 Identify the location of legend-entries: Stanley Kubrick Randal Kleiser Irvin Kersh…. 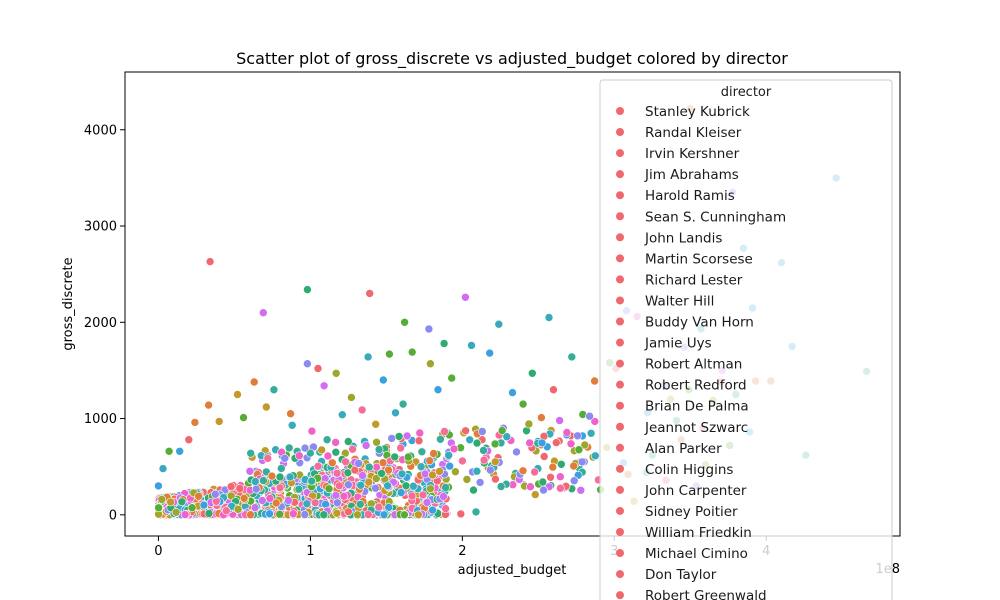
(701, 352).